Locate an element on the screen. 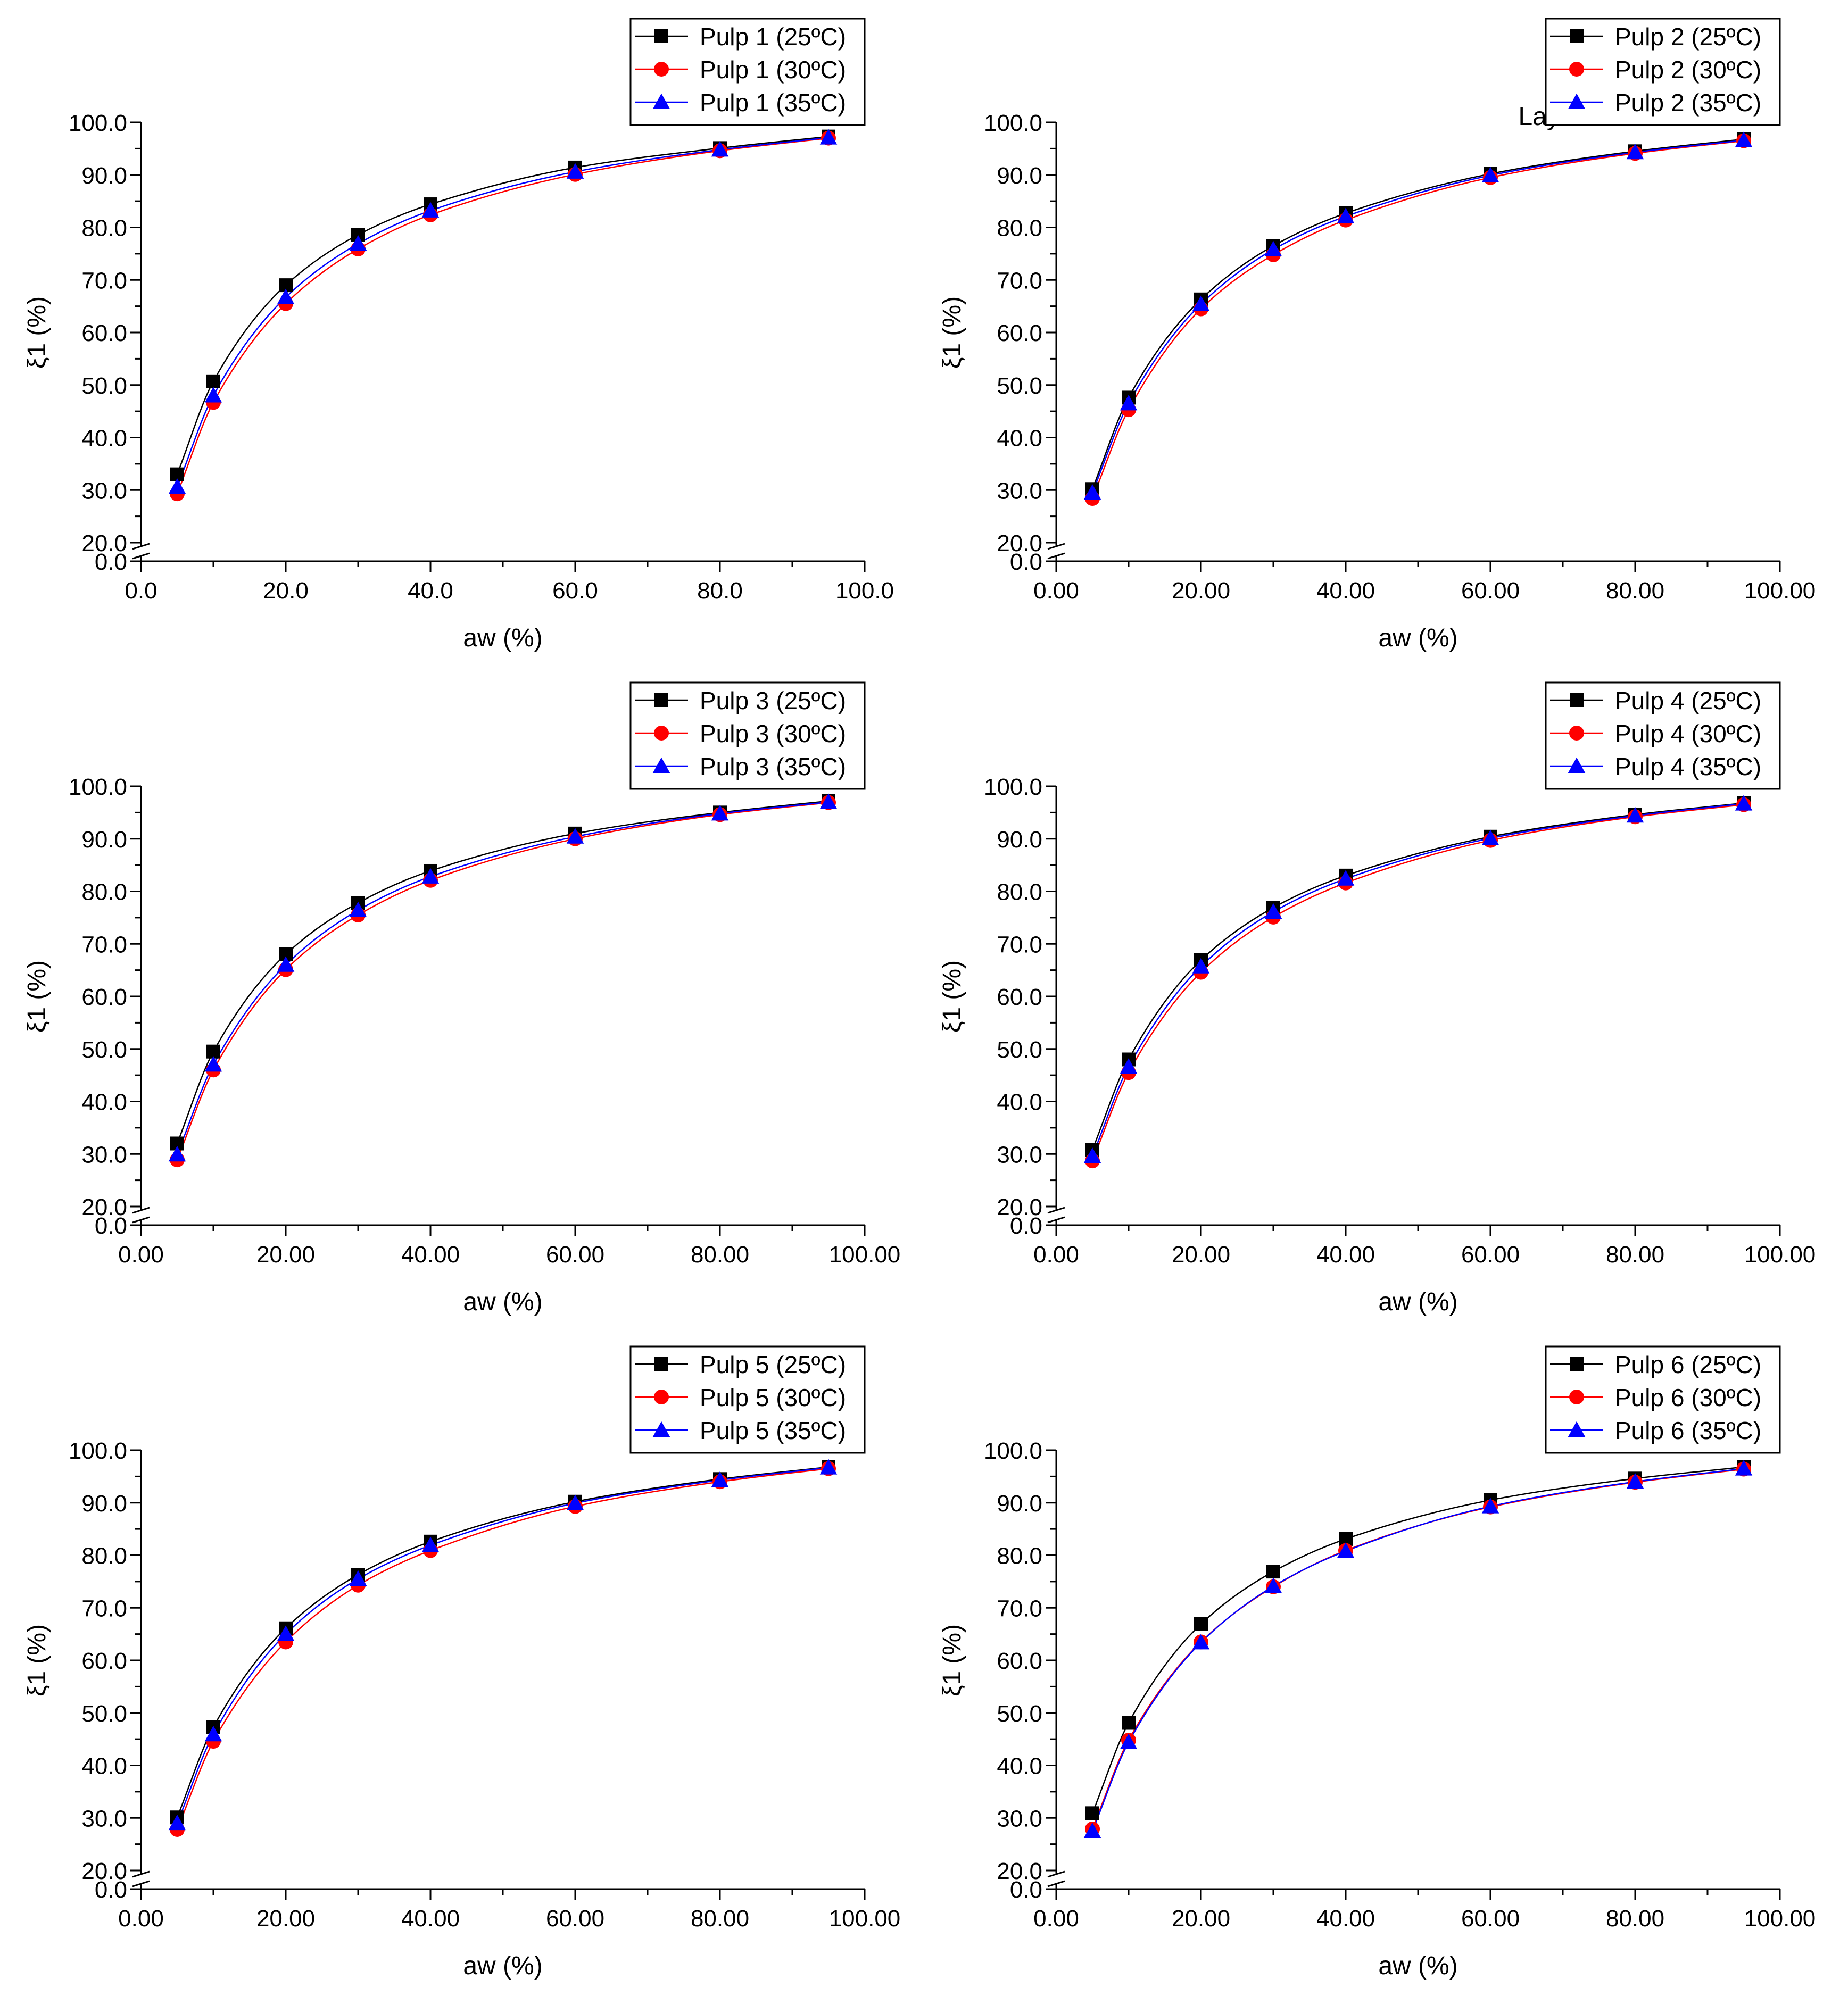  legend-label: Pulp 3 (35ºC) is located at coordinates (773, 767).